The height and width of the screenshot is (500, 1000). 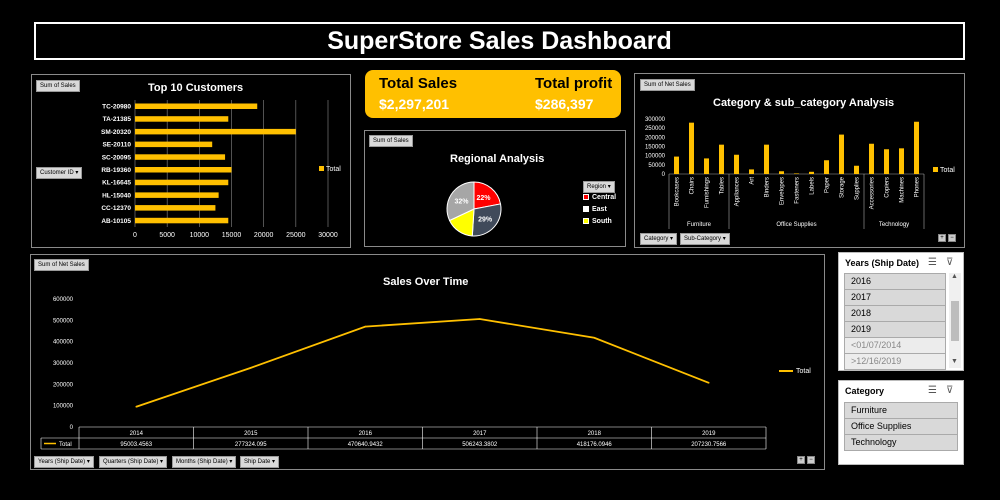 I want to click on dashboard-title-box: SuperStore Sales Dashboard, so click(x=499, y=41).